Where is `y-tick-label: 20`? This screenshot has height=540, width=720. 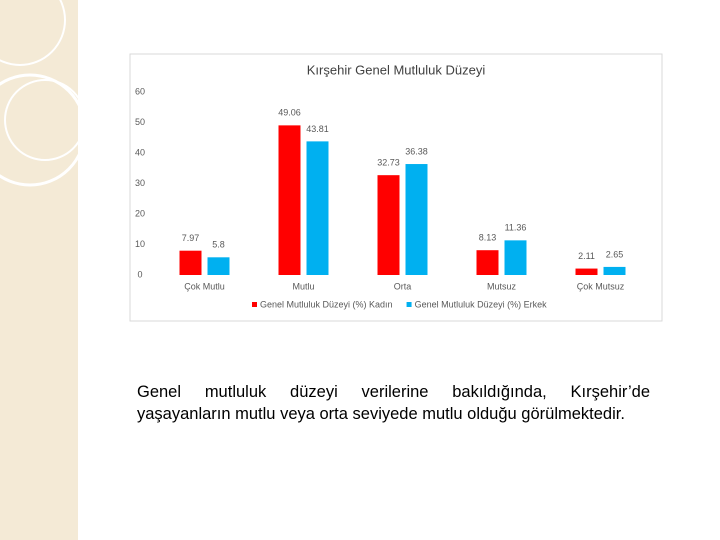
y-tick-label: 20 is located at coordinates (140, 213).